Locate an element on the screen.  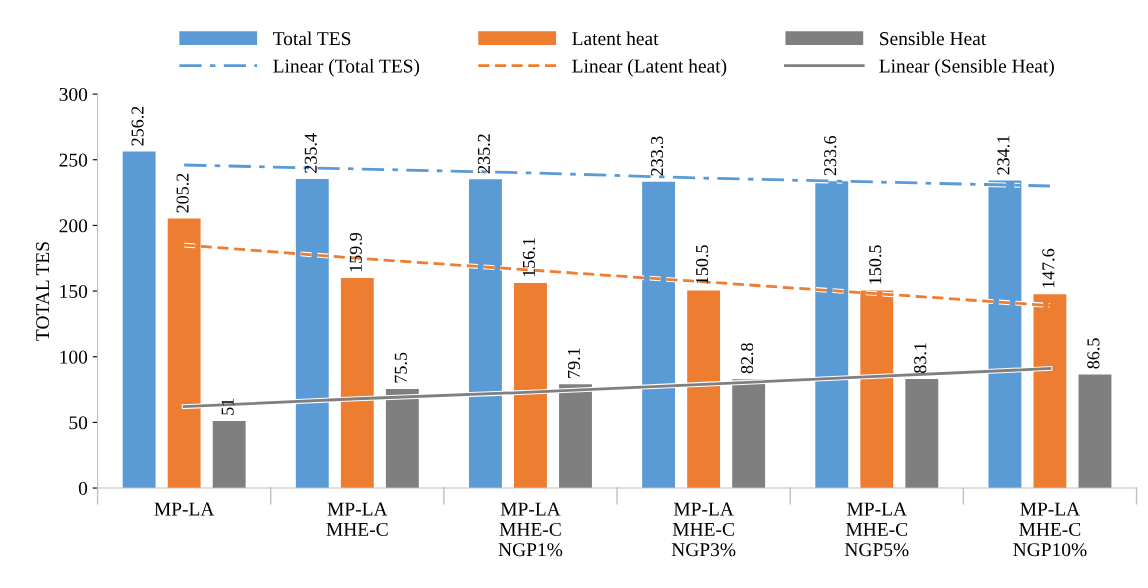
y-tick-label: 250 is located at coordinates (73, 160).